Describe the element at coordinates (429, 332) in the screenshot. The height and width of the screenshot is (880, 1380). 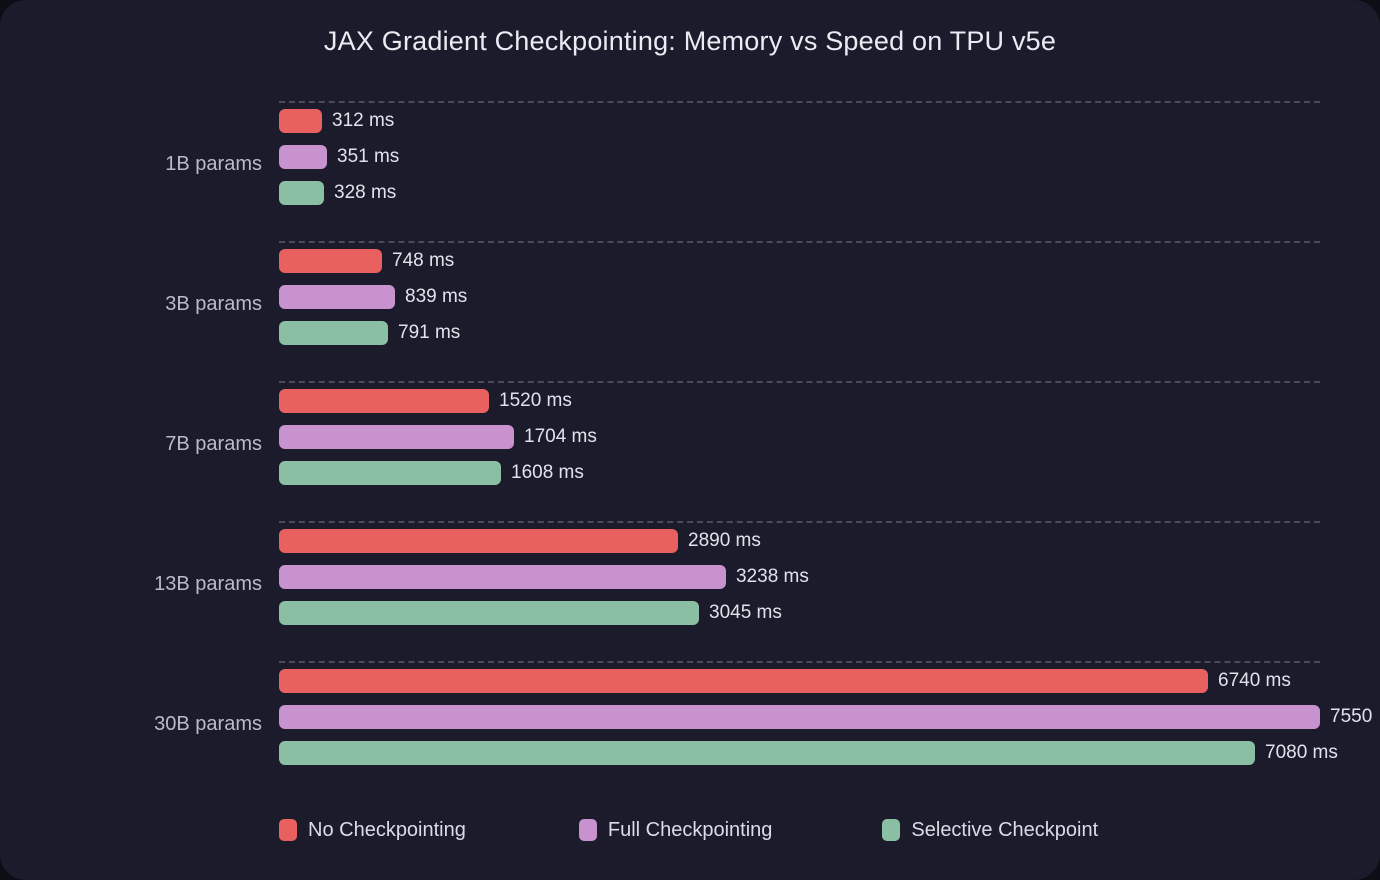
I see `bar-value-label: 791 ms` at that location.